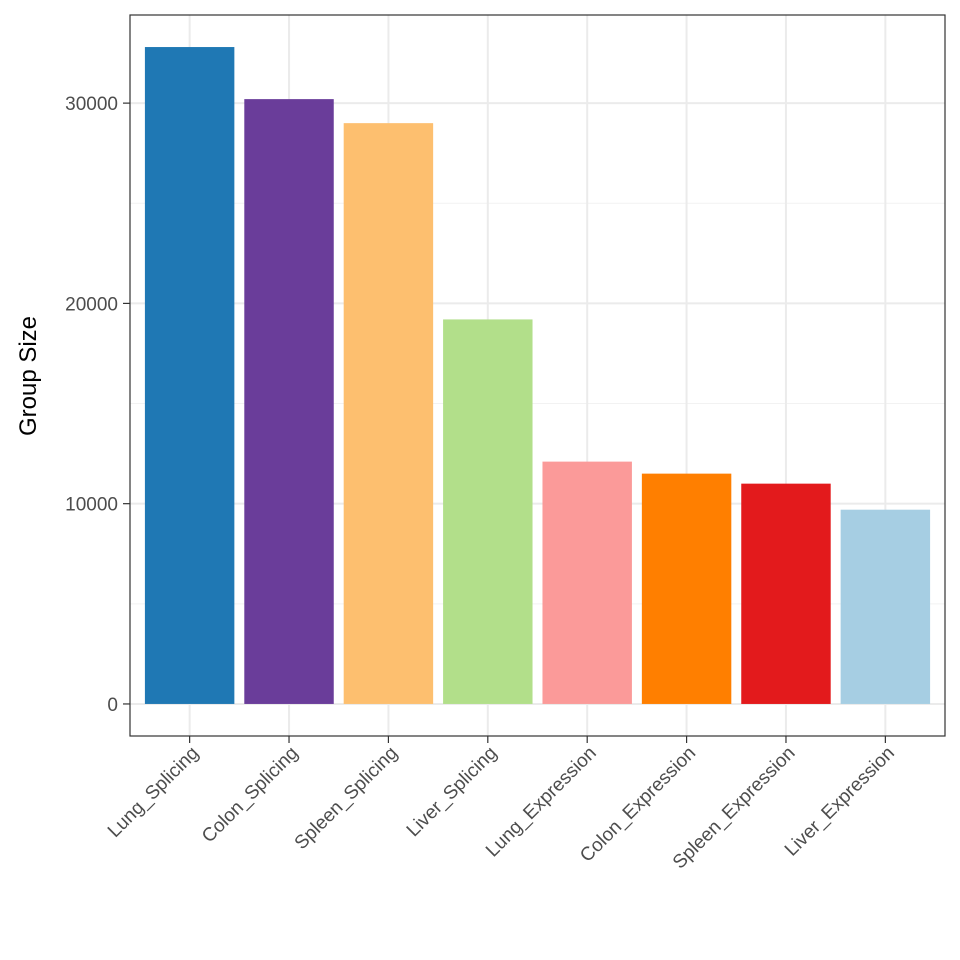 The width and height of the screenshot is (960, 960). I want to click on y-tick-label: 0, so click(112, 705).